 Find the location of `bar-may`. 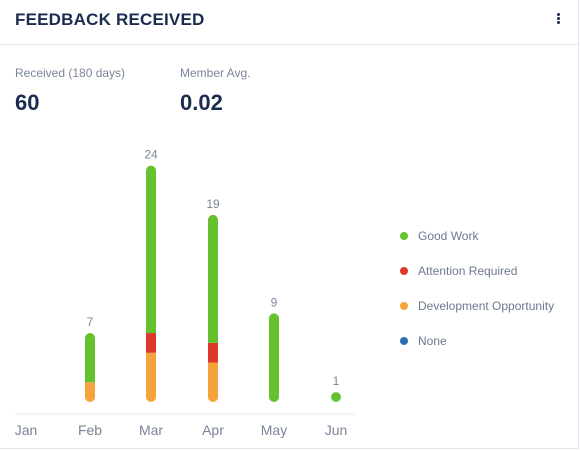

bar-may is located at coordinates (274, 357).